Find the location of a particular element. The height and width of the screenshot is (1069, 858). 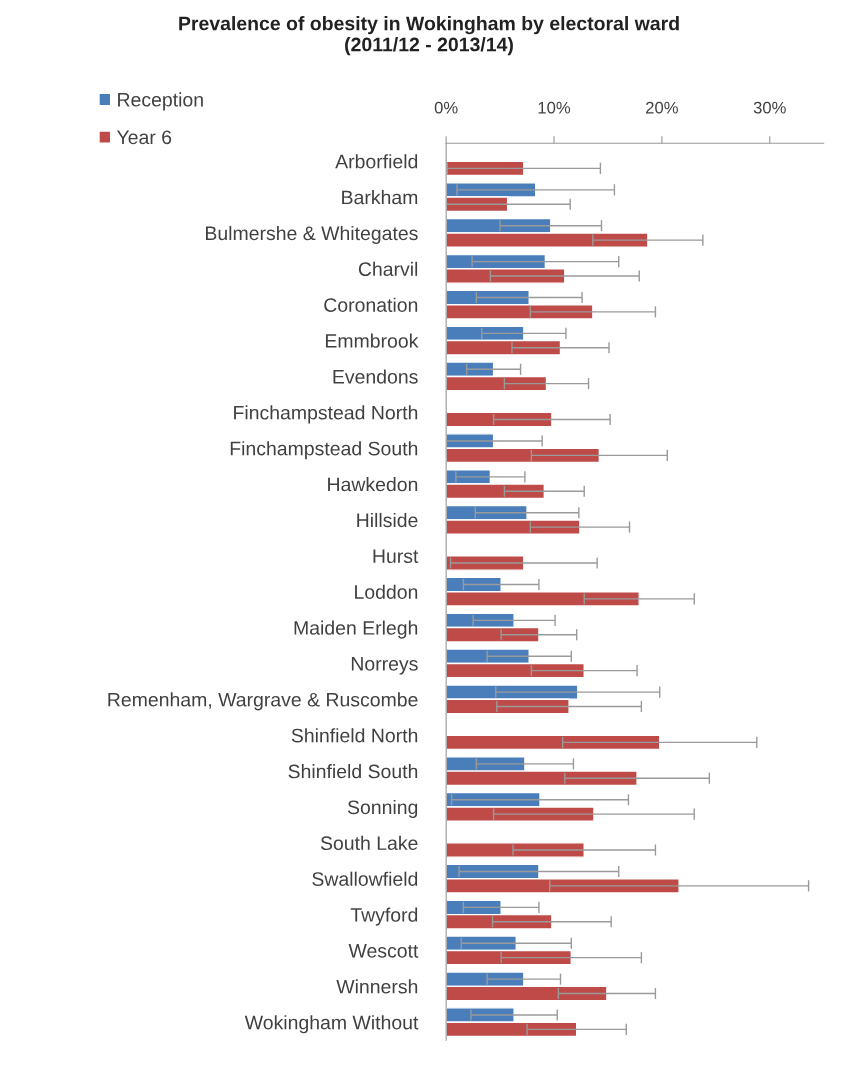

x-tick-label: 20% is located at coordinates (662, 107).